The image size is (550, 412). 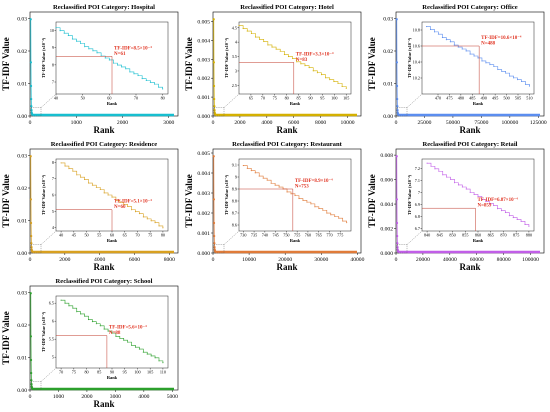 What do you see at coordinates (203, 214) in the screenshot?
I see `y-tick-label: 0.002` at bounding box center [203, 214].